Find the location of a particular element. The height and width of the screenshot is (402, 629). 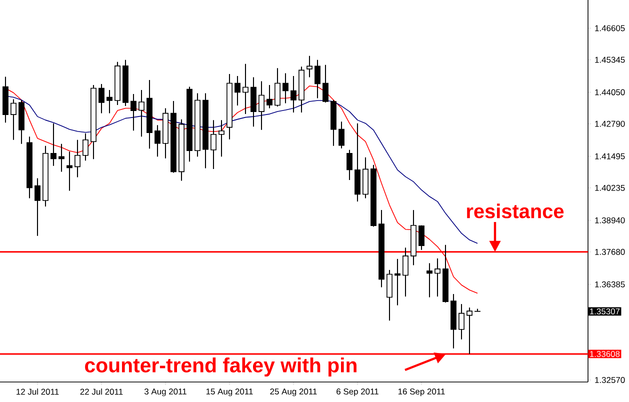

y-tick-label: 1.32570 is located at coordinates (610, 380).